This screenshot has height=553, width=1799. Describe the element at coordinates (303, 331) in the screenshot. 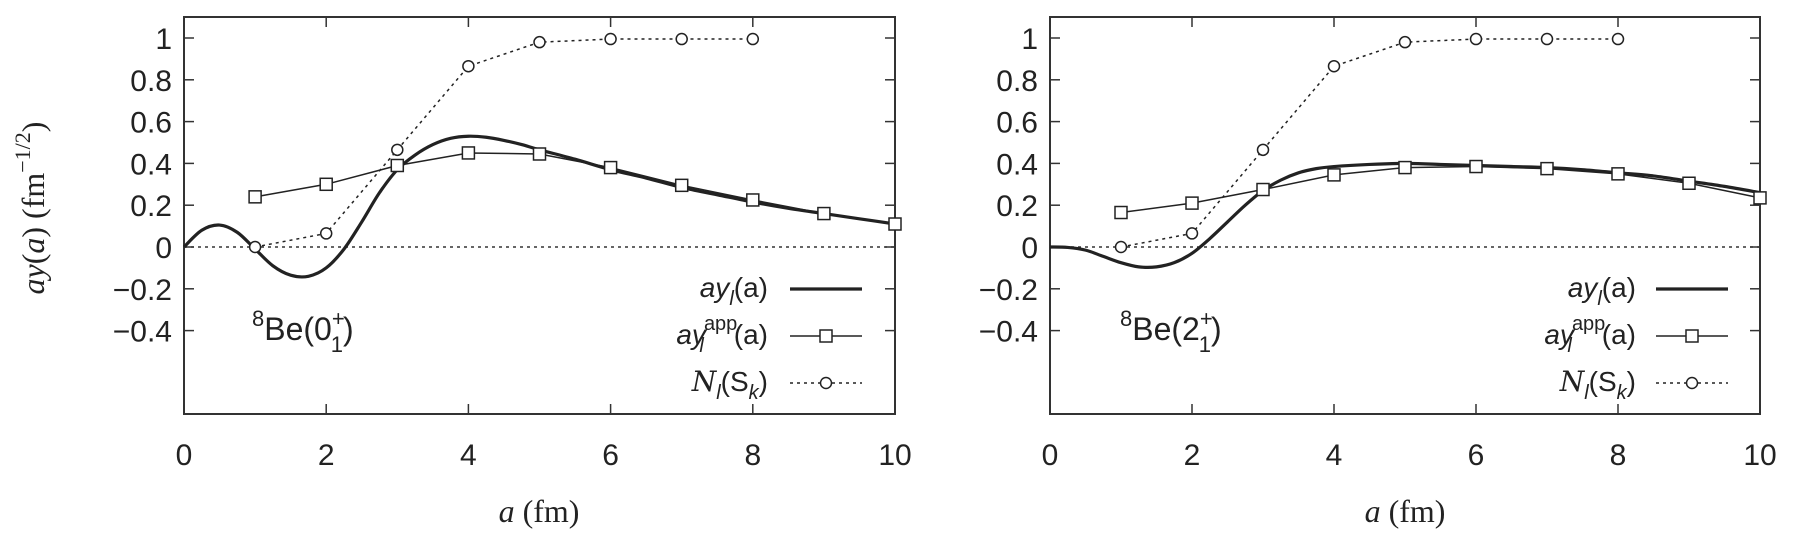

I see `panel-label: 8Be(0+ 1)` at that location.